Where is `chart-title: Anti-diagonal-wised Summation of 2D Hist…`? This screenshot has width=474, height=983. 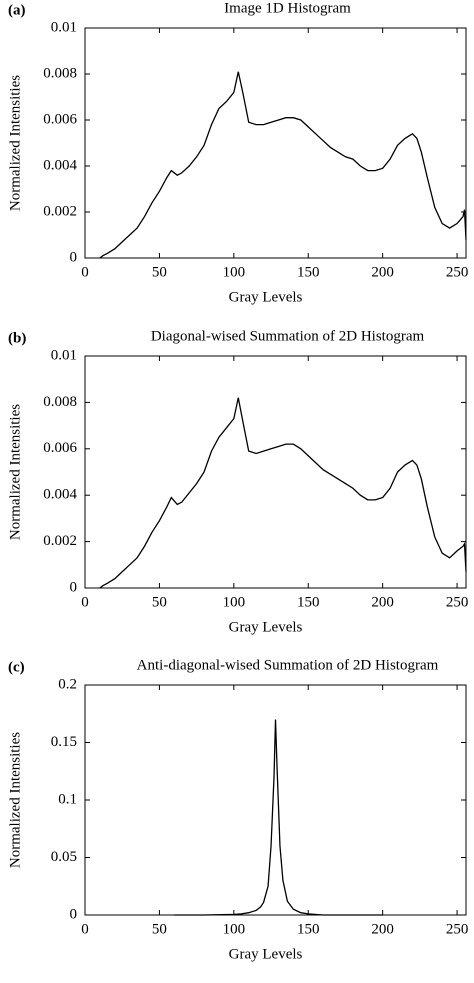
chart-title: Anti-diagonal-wised Summation of 2D Hist… is located at coordinates (288, 665).